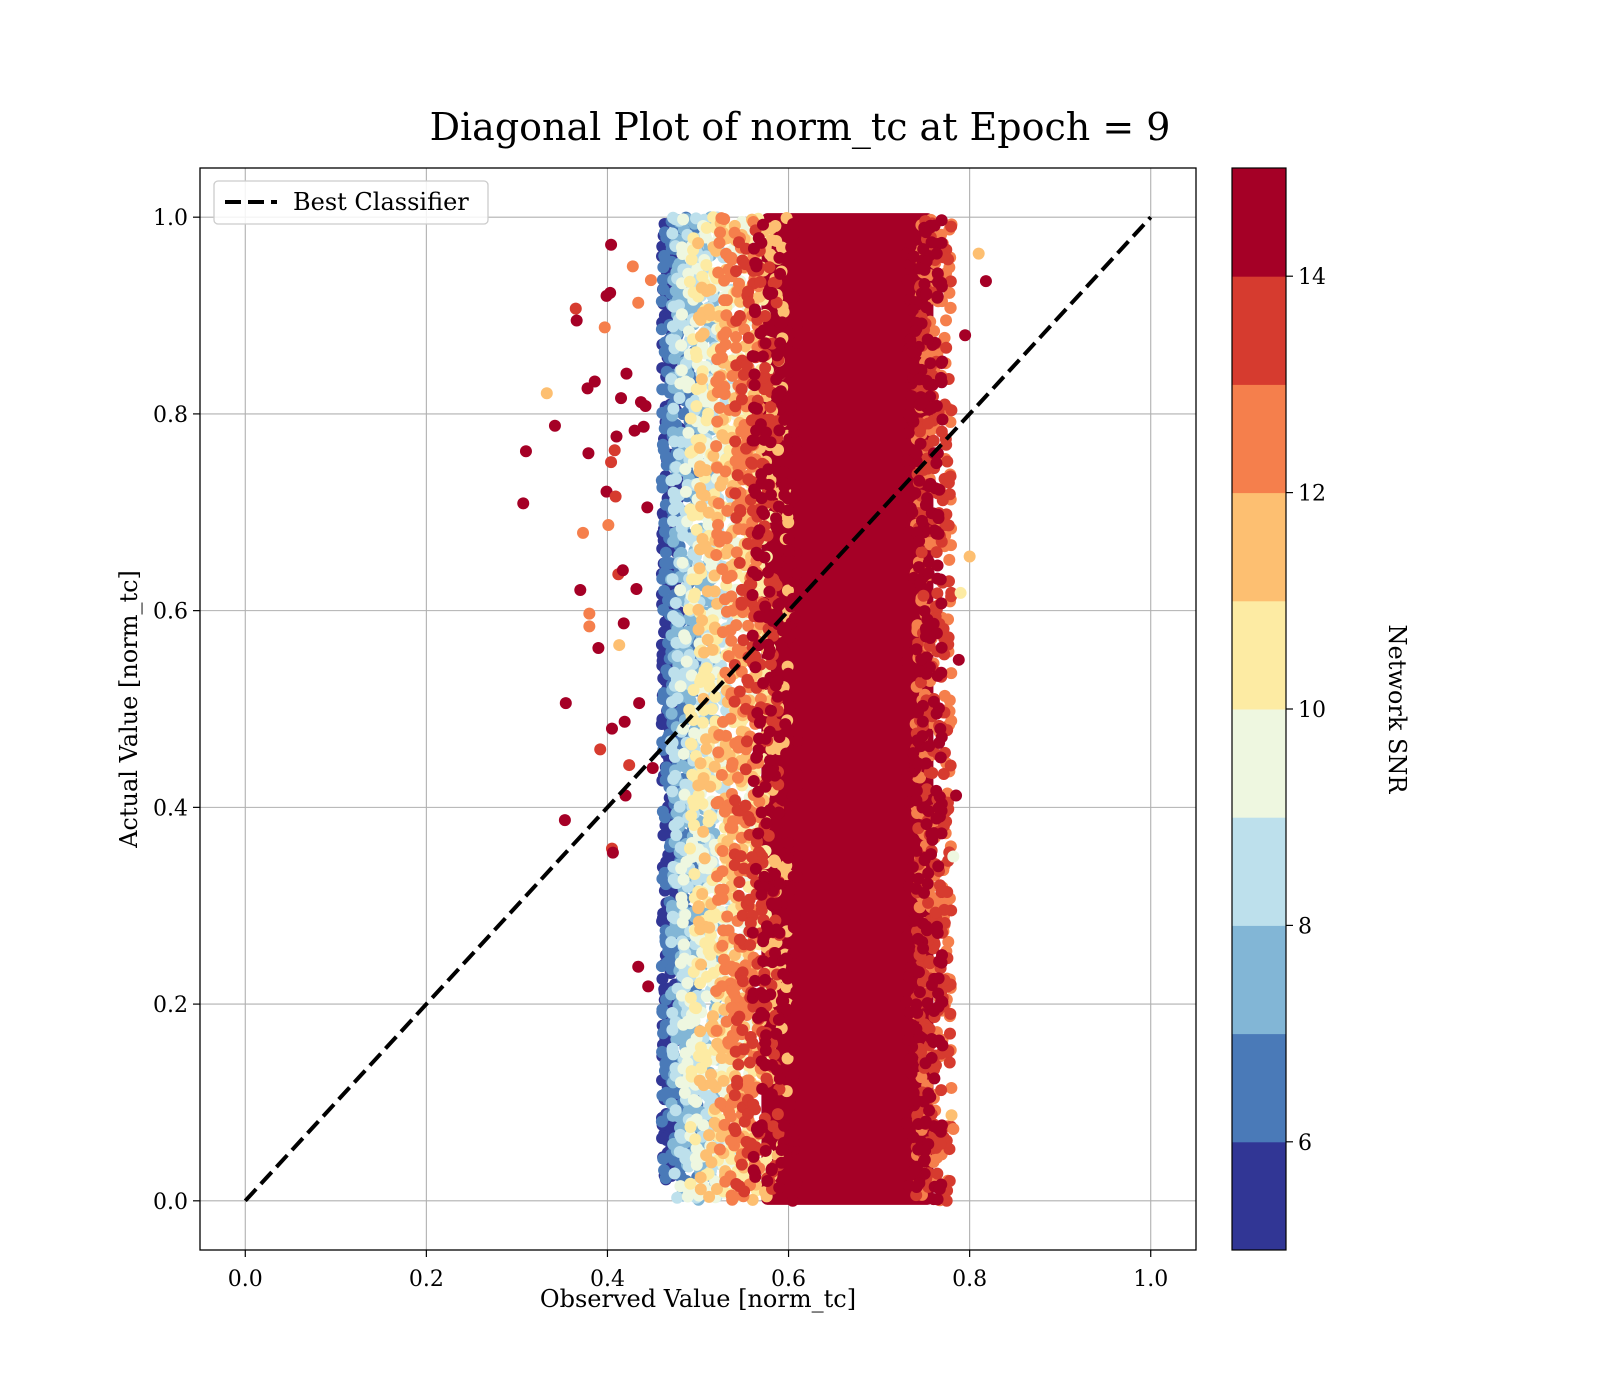 The image size is (1600, 1400). Describe the element at coordinates (351, 202) in the screenshot. I see `legend: Best Classifier` at that location.